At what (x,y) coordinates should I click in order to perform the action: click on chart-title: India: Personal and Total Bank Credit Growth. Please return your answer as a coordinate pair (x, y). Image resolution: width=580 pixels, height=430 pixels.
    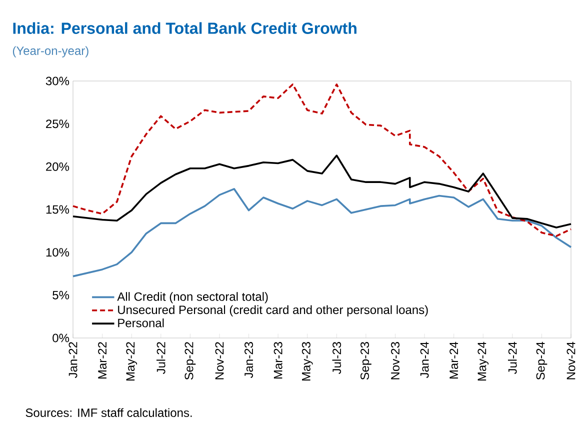
    Looking at the image, I should click on (184, 28).